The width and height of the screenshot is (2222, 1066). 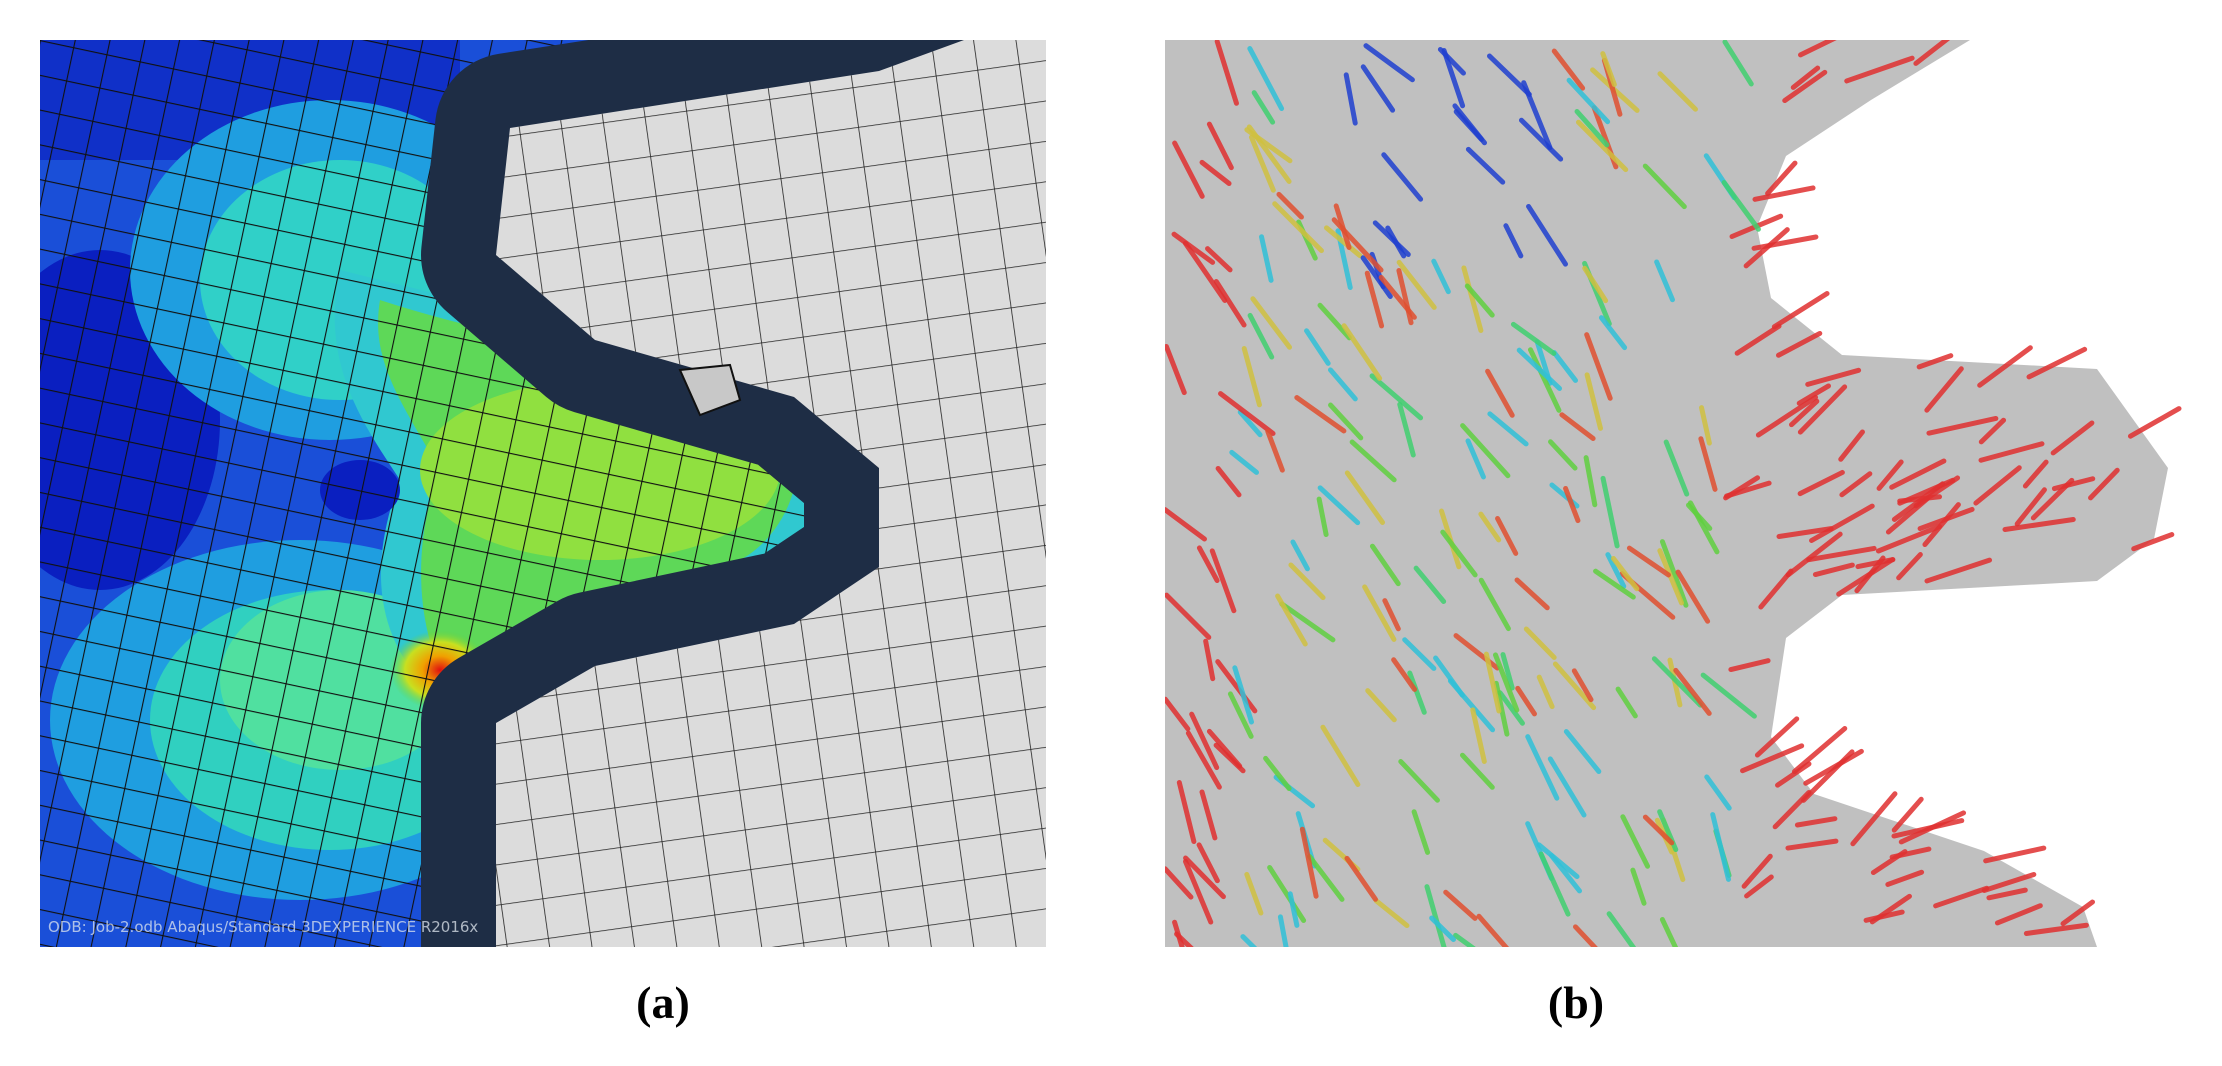 What do you see at coordinates (1576, 1002) in the screenshot?
I see `panel-label: (b)` at bounding box center [1576, 1002].